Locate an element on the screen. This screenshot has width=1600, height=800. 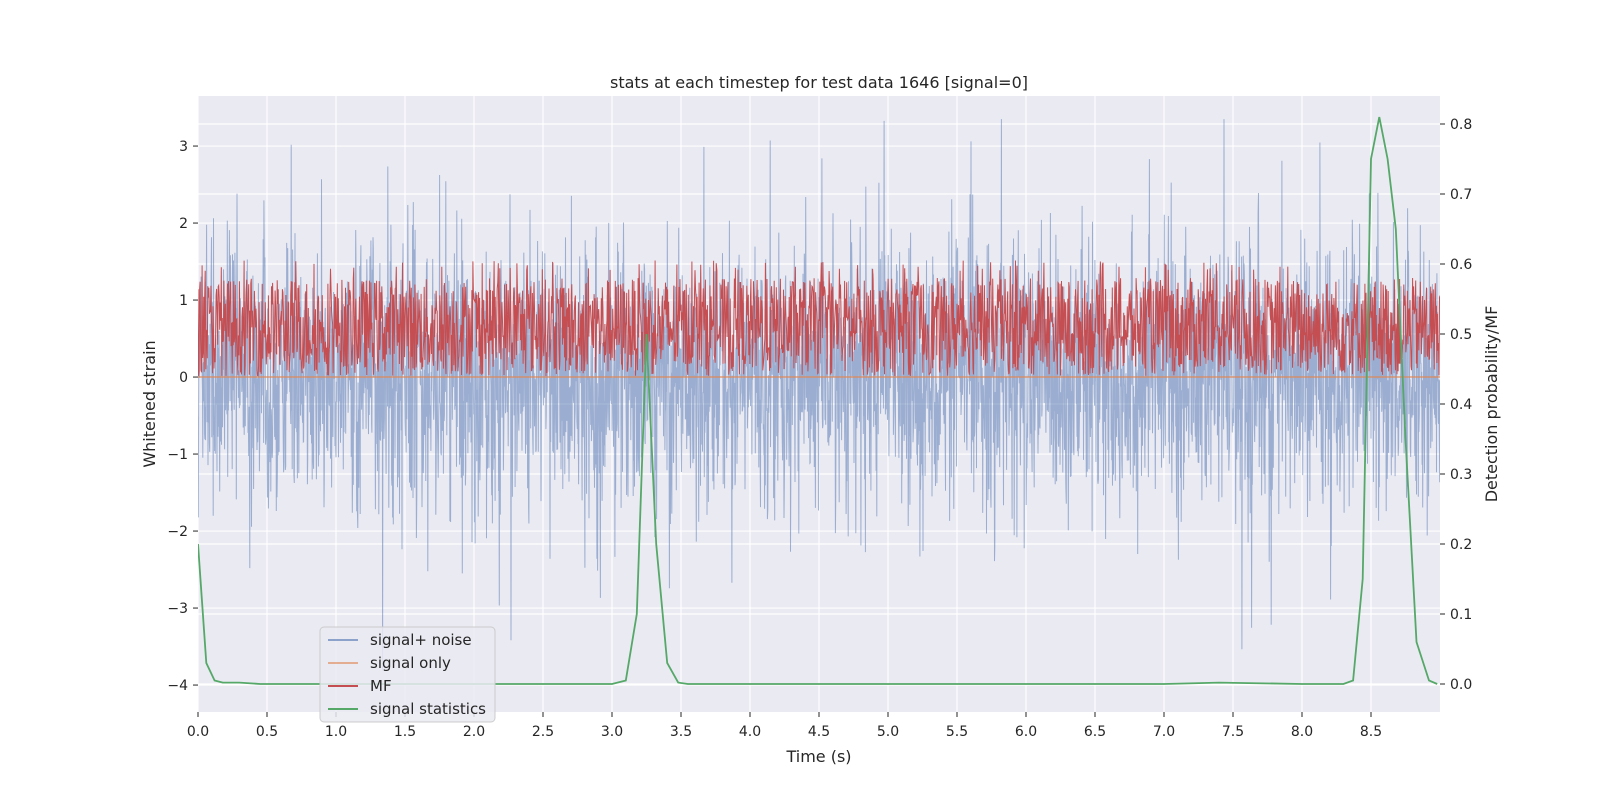
y2-tick-label-1: 0.1 is located at coordinates (1461, 615).